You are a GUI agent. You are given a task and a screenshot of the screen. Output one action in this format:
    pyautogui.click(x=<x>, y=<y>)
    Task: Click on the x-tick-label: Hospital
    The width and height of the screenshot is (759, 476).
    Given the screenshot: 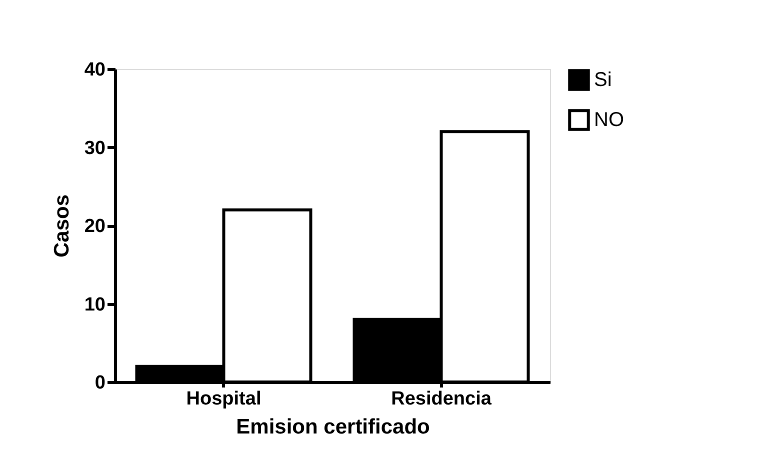 What is the action you would take?
    pyautogui.click(x=224, y=399)
    